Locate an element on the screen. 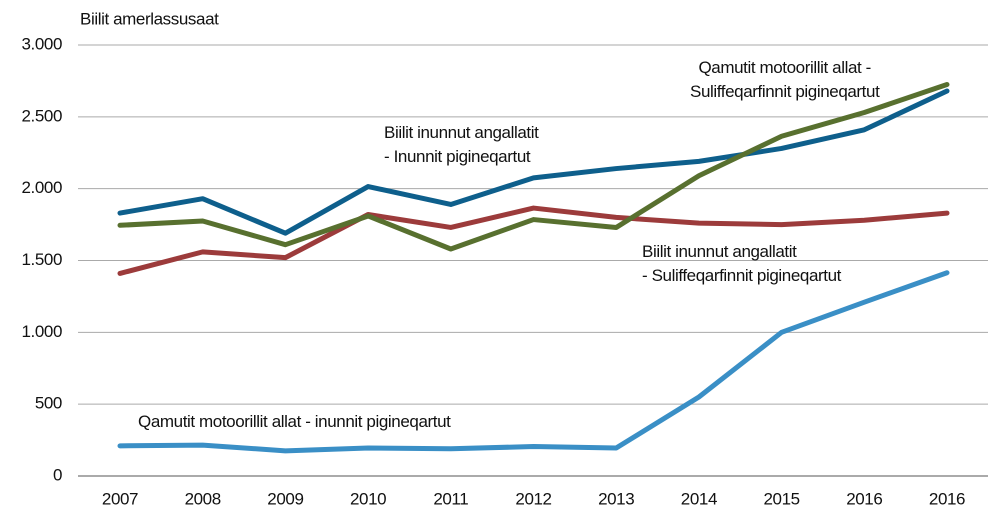 The height and width of the screenshot is (513, 989). y-axis-label: Biilit amerlassusaat is located at coordinates (149, 18).